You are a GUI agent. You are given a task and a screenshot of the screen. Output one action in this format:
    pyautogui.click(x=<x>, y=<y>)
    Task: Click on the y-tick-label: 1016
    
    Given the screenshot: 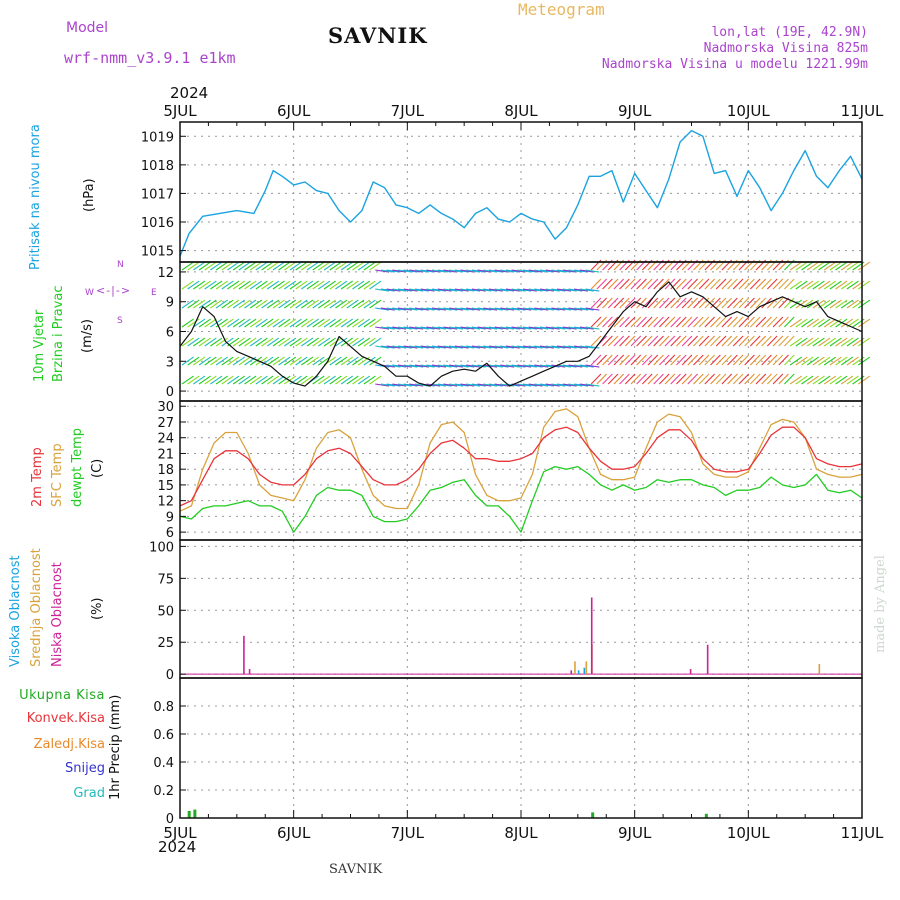 What is the action you would take?
    pyautogui.click(x=157, y=223)
    